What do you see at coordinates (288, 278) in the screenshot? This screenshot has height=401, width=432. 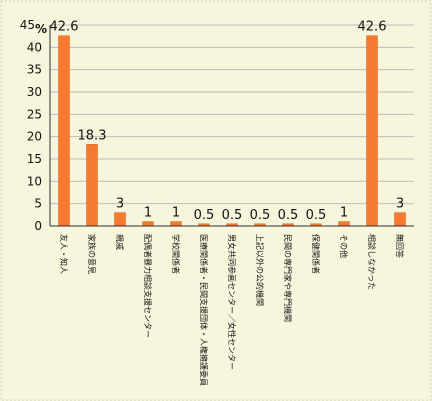 I see `x-tick-label: 民間の専門家や専門機関` at bounding box center [288, 278].